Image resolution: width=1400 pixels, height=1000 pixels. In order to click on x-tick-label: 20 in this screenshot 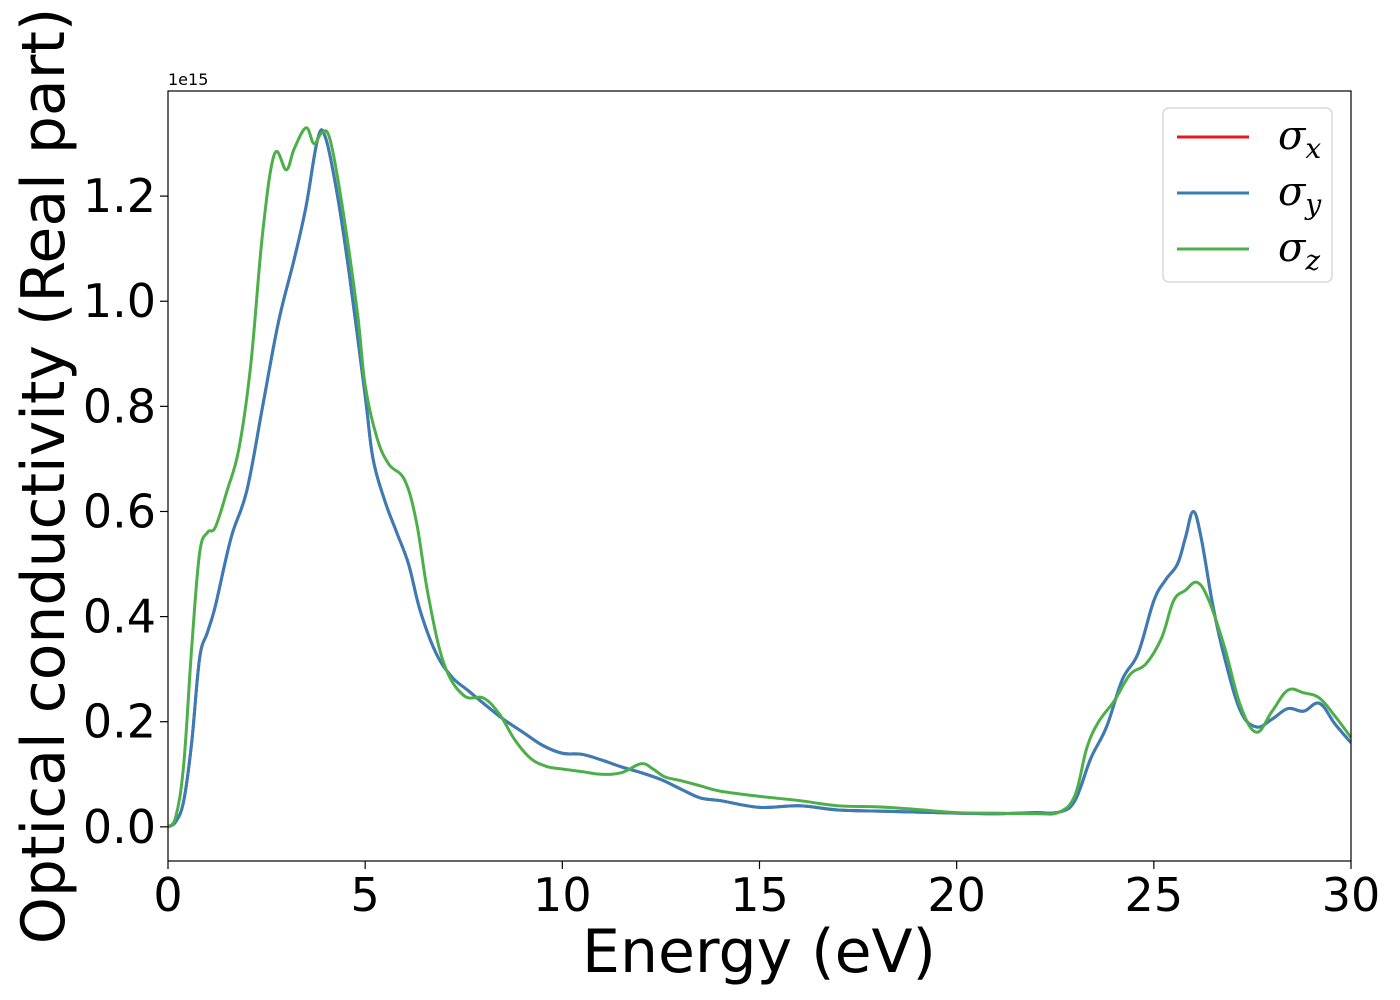, I will do `click(956, 895)`.